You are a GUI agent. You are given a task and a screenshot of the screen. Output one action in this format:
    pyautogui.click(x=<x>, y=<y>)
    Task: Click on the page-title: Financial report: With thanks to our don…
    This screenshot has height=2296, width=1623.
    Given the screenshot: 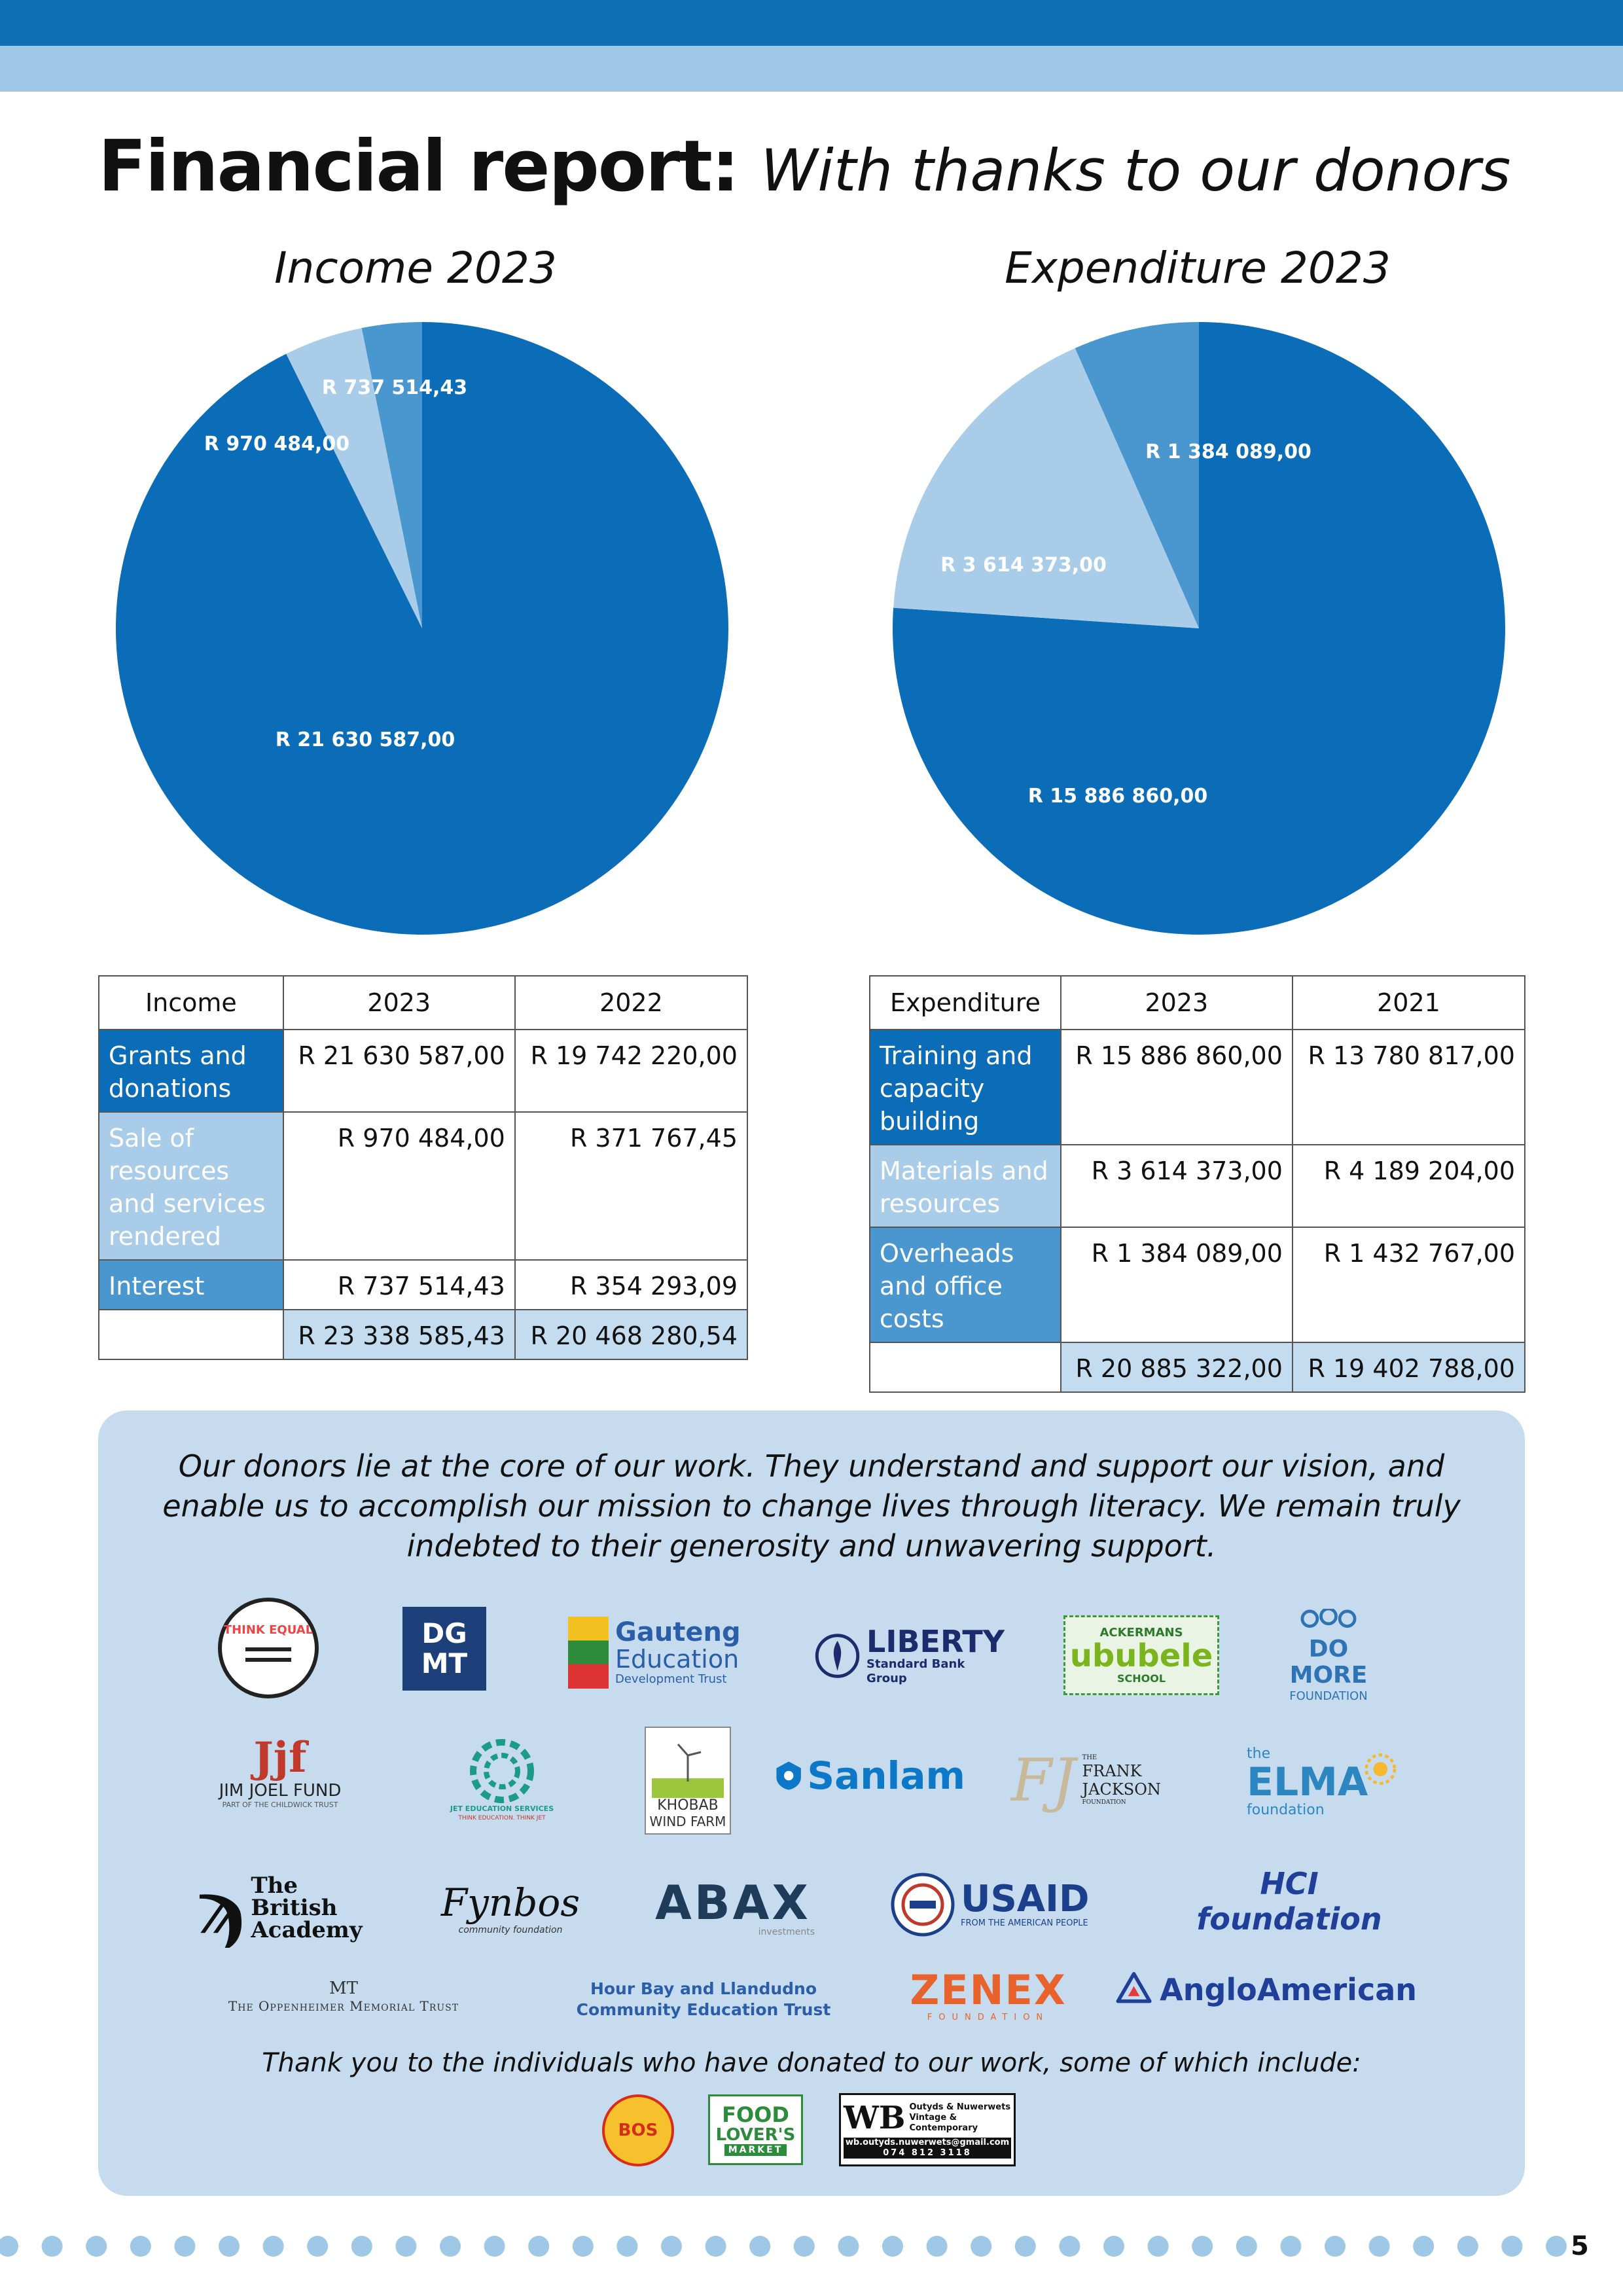 What is the action you would take?
    pyautogui.click(x=804, y=169)
    